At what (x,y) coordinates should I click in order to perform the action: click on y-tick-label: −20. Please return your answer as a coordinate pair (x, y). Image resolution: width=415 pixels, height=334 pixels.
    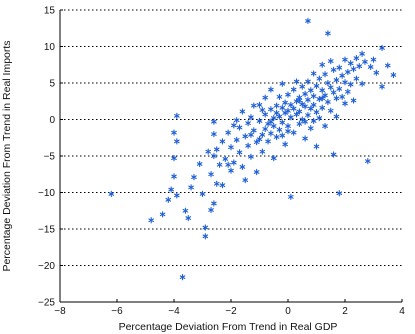
    Looking at the image, I should click on (46, 266).